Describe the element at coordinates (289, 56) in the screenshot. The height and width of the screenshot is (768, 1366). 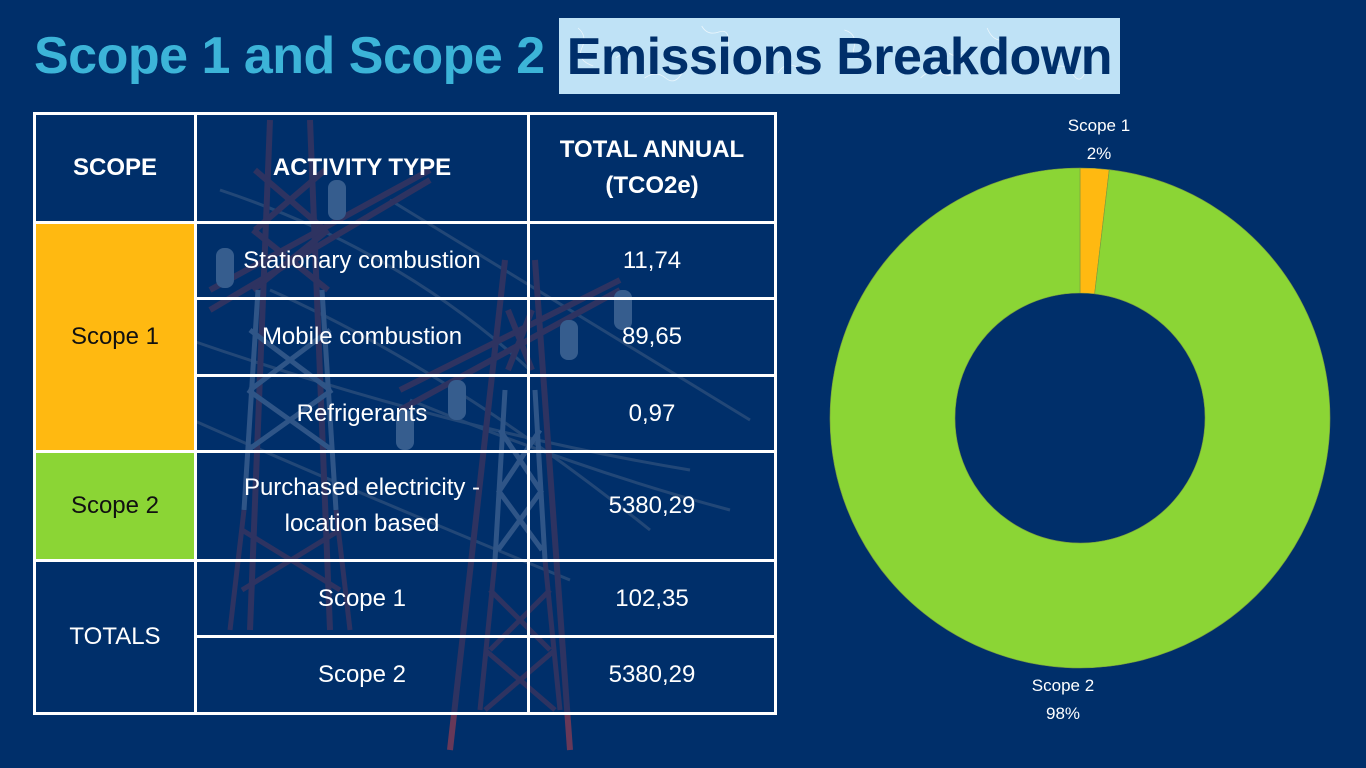
I see `title-part-1: Scope 1 and Scope 2` at that location.